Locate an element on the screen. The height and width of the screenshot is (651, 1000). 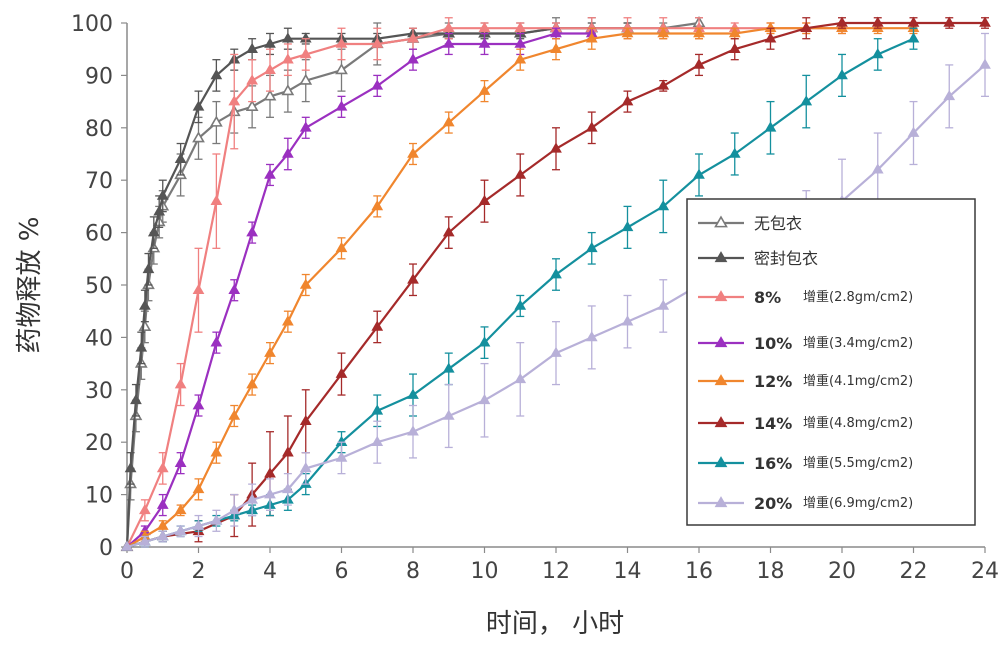
y-tick-label: 100 is located at coordinates (92, 24).